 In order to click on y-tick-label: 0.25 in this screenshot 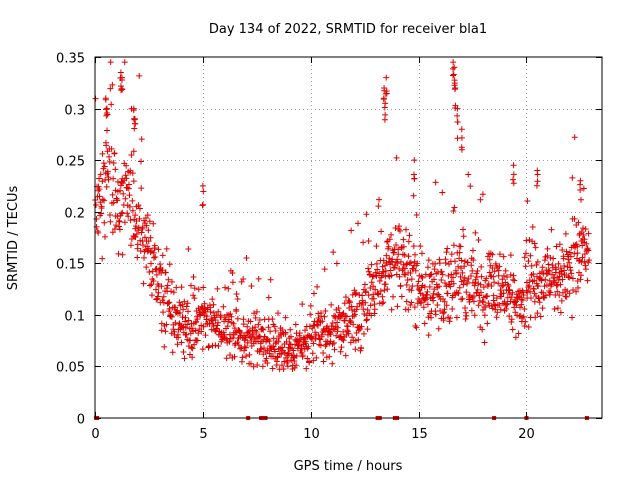, I will do `click(70, 162)`.